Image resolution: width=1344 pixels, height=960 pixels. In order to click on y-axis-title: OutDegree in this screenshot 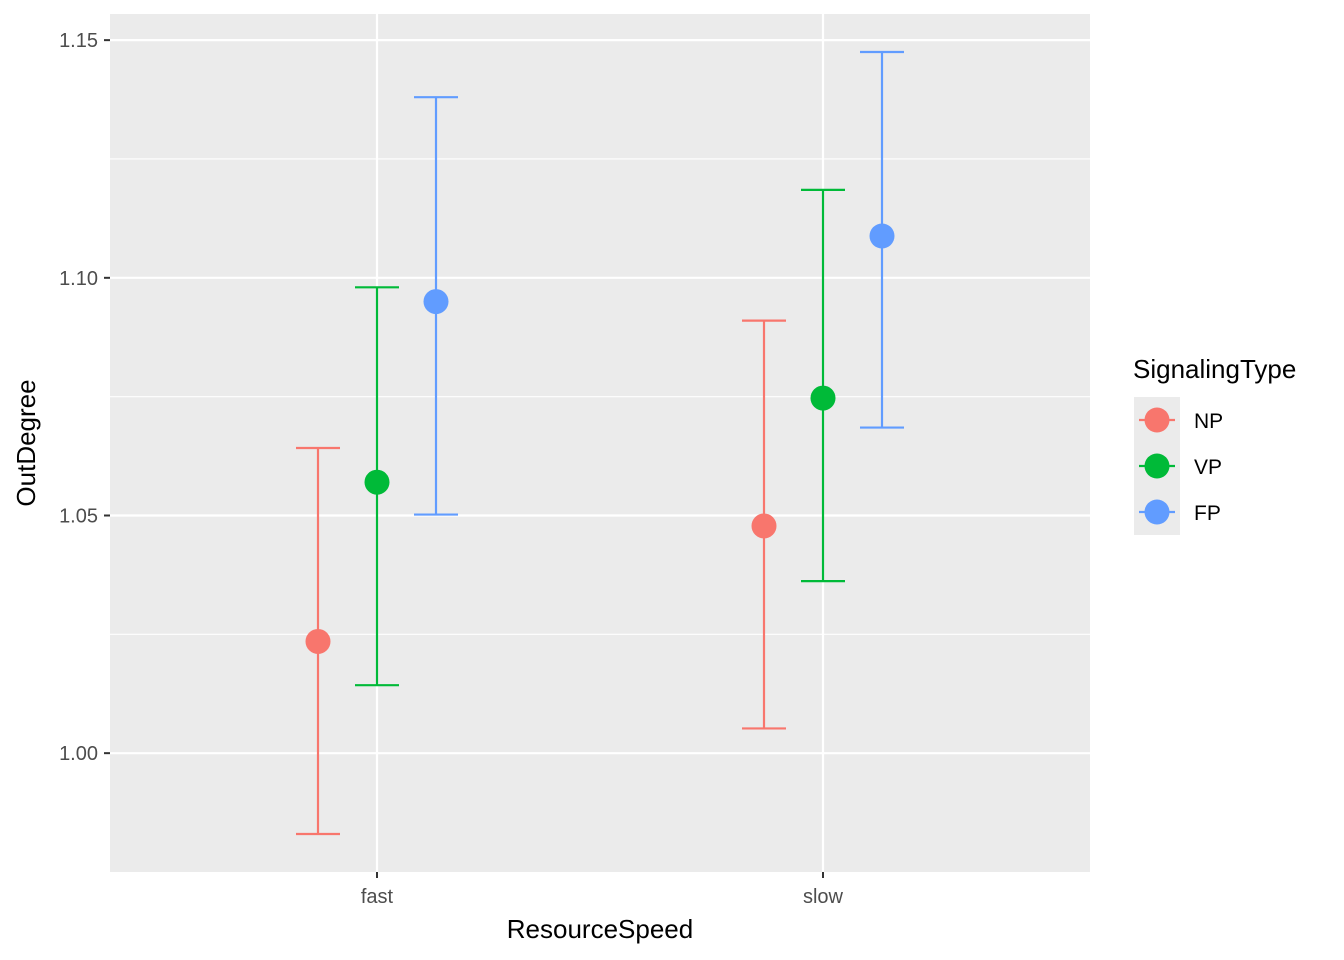, I will do `click(26, 442)`.